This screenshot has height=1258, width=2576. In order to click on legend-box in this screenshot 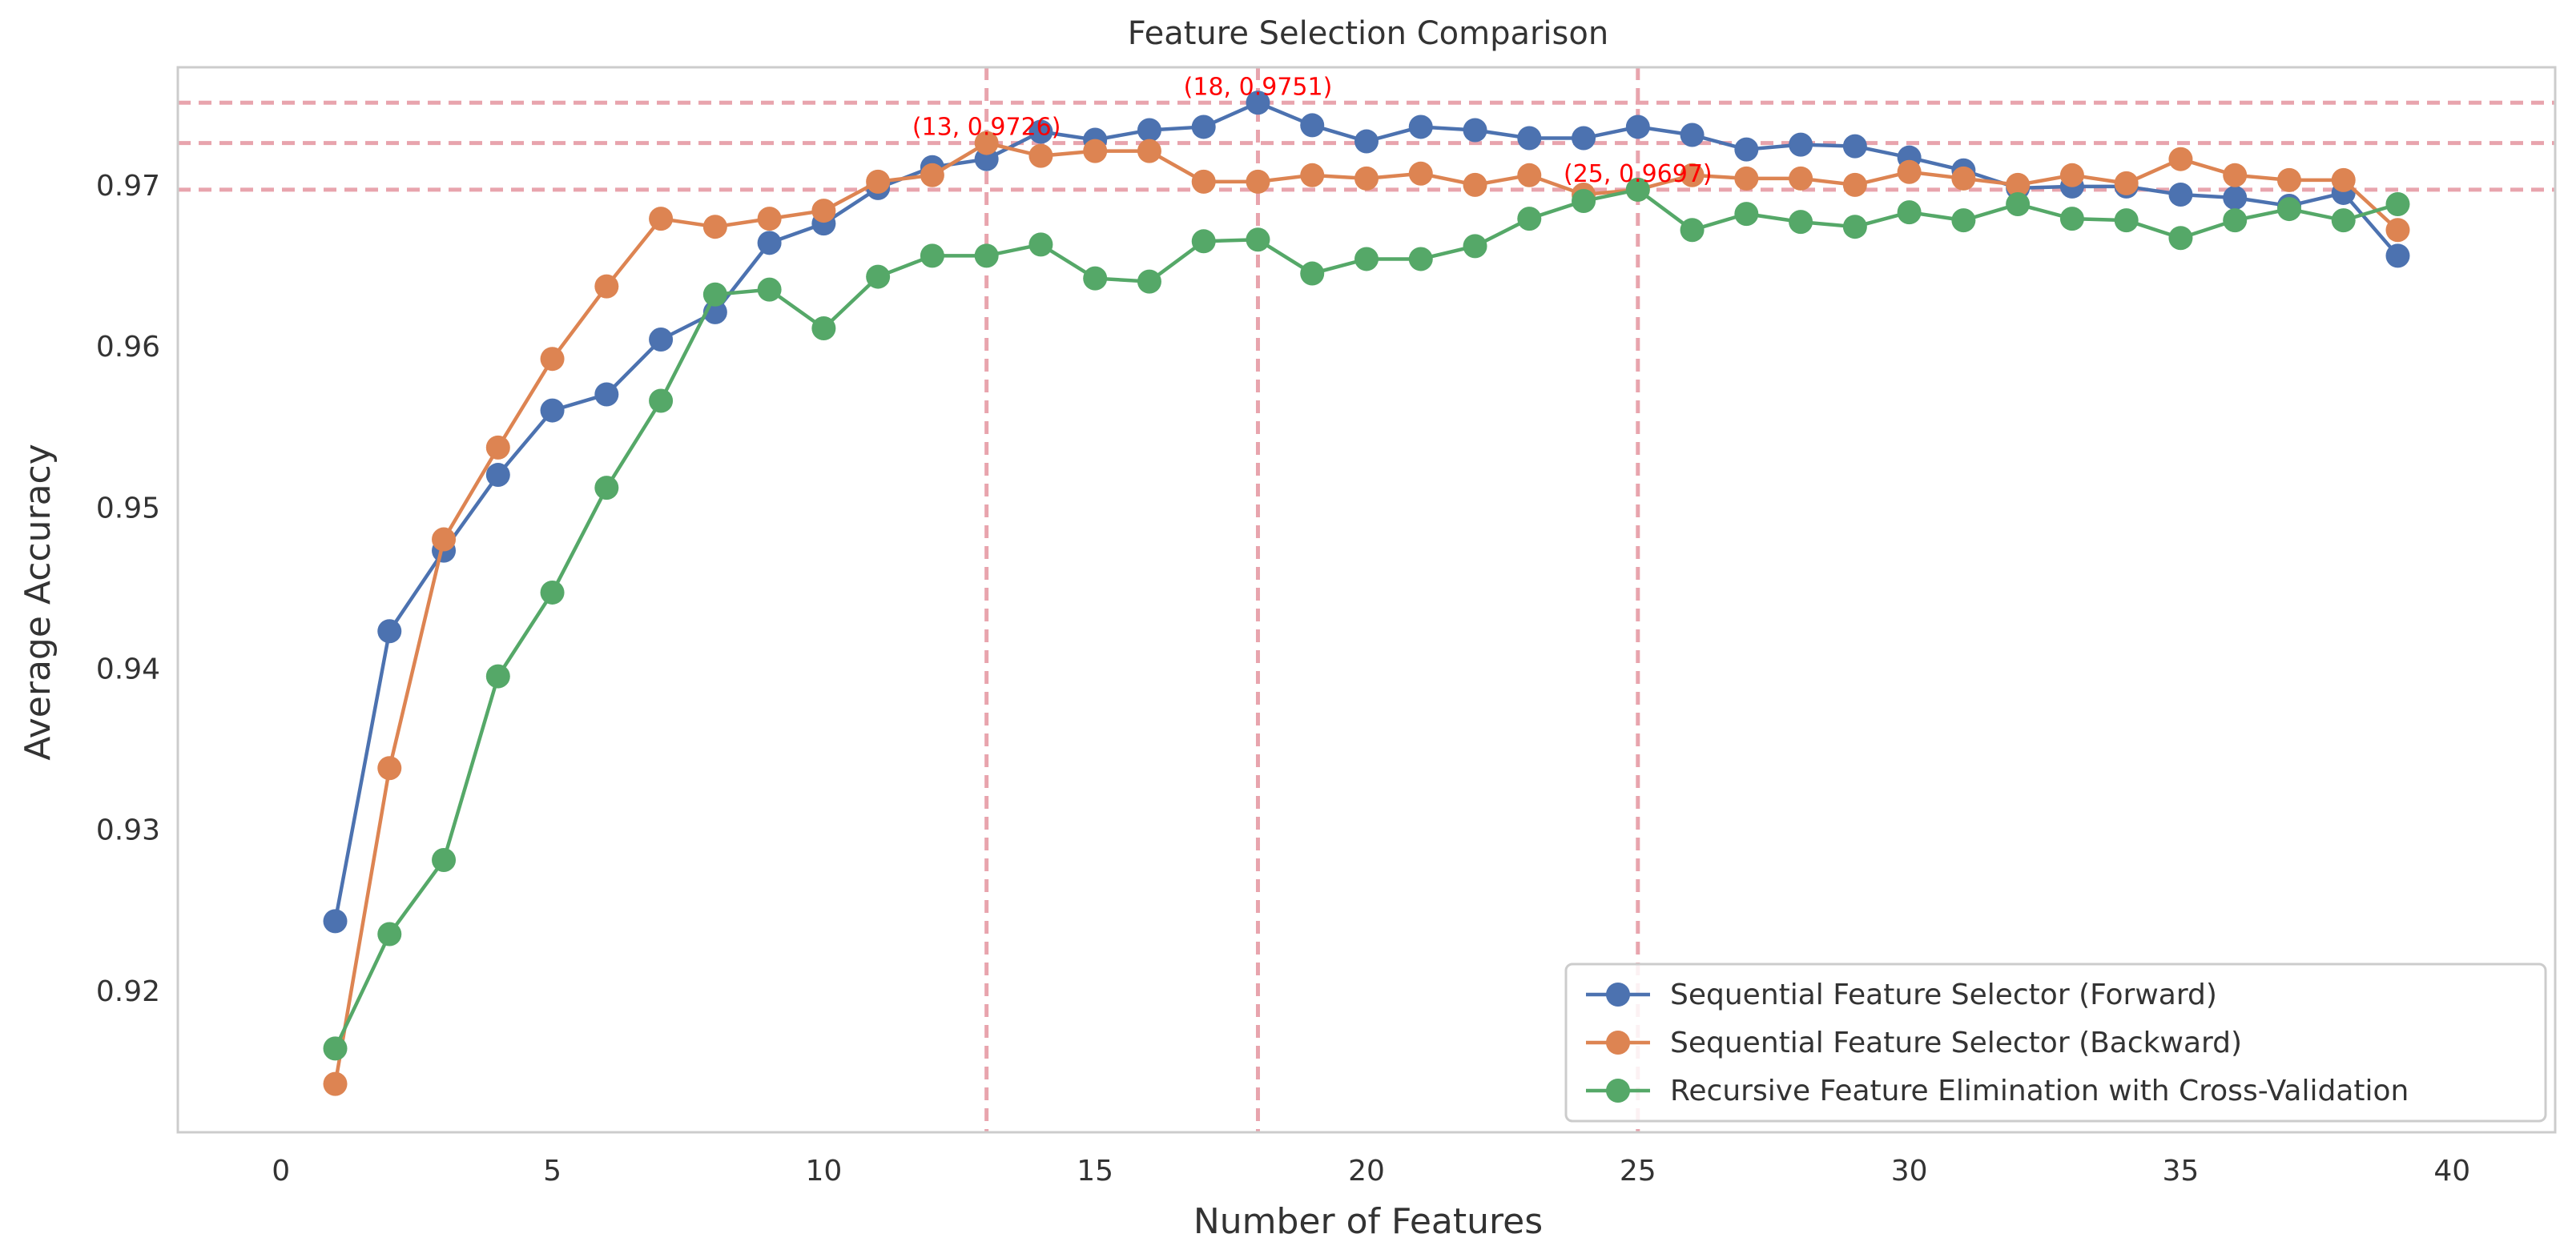, I will do `click(2055, 1043)`.